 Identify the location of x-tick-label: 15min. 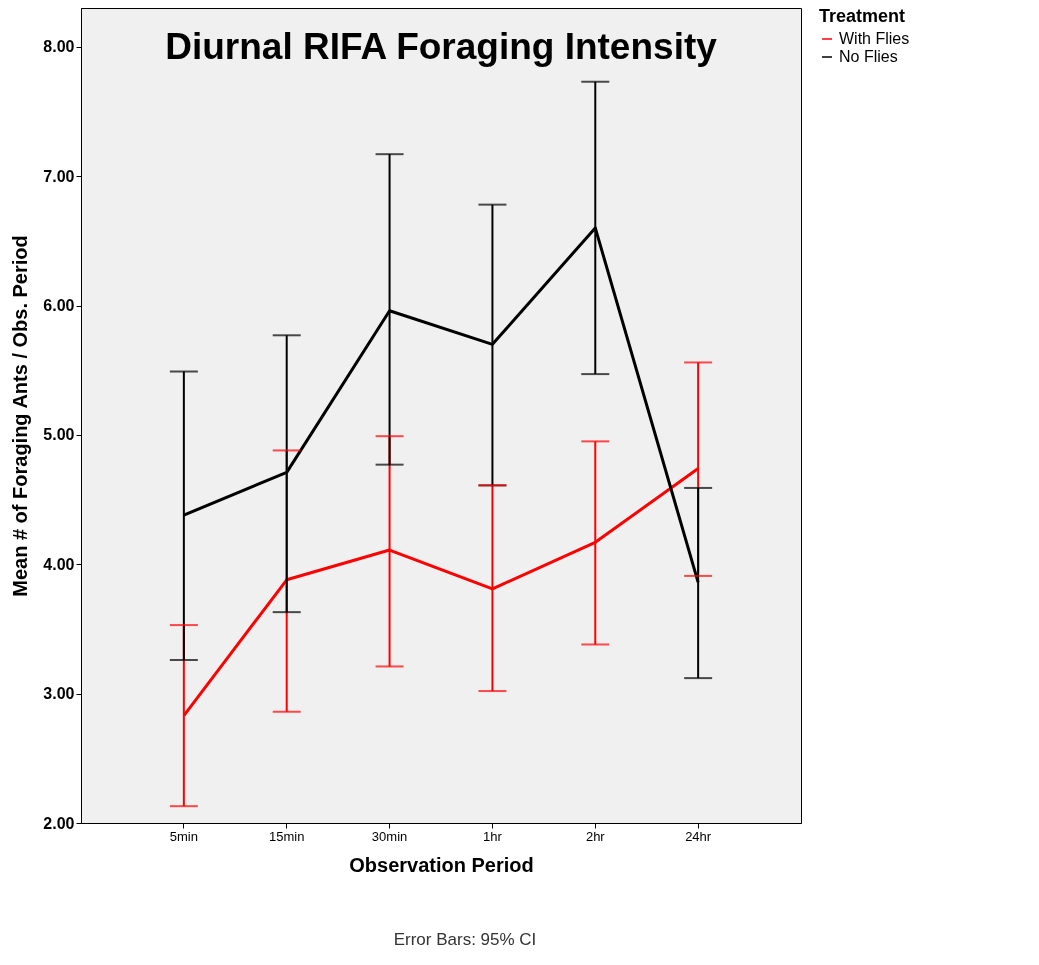
(287, 836).